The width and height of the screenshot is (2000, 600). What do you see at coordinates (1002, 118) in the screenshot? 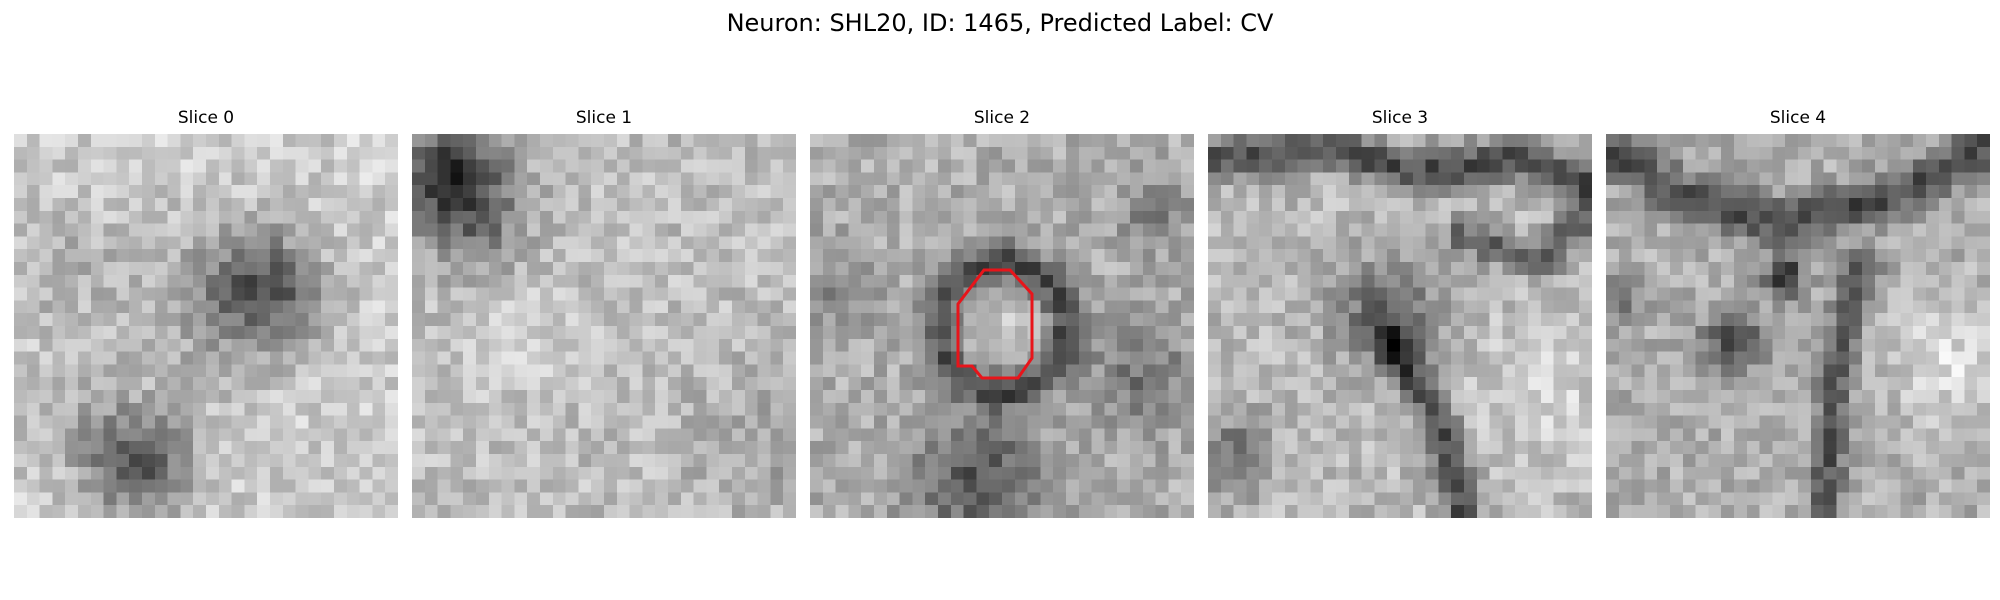
I see `slice-title-2: Slice 2` at bounding box center [1002, 118].